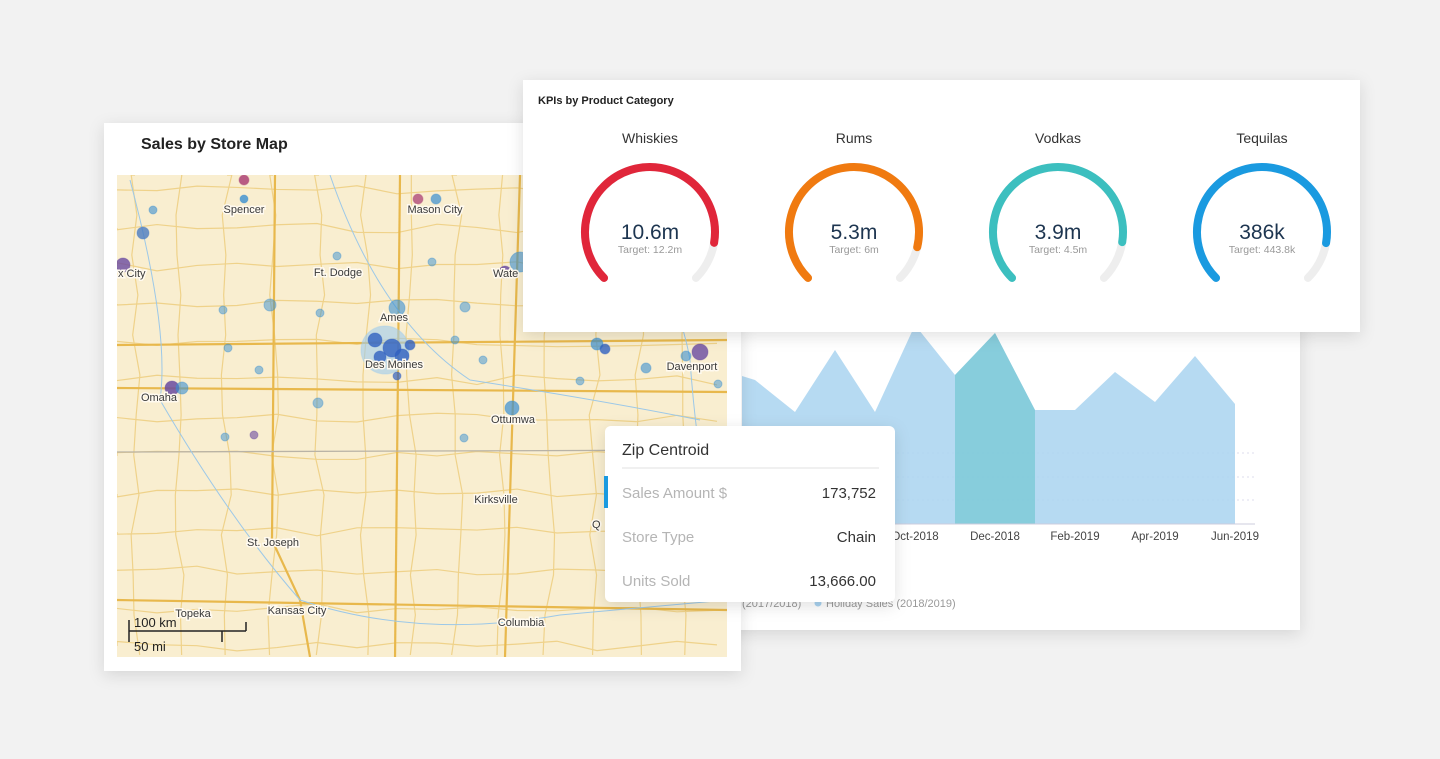 This screenshot has height=759, width=1440. Describe the element at coordinates (1058, 138) in the screenshot. I see `kpi-name: Vodkas` at that location.